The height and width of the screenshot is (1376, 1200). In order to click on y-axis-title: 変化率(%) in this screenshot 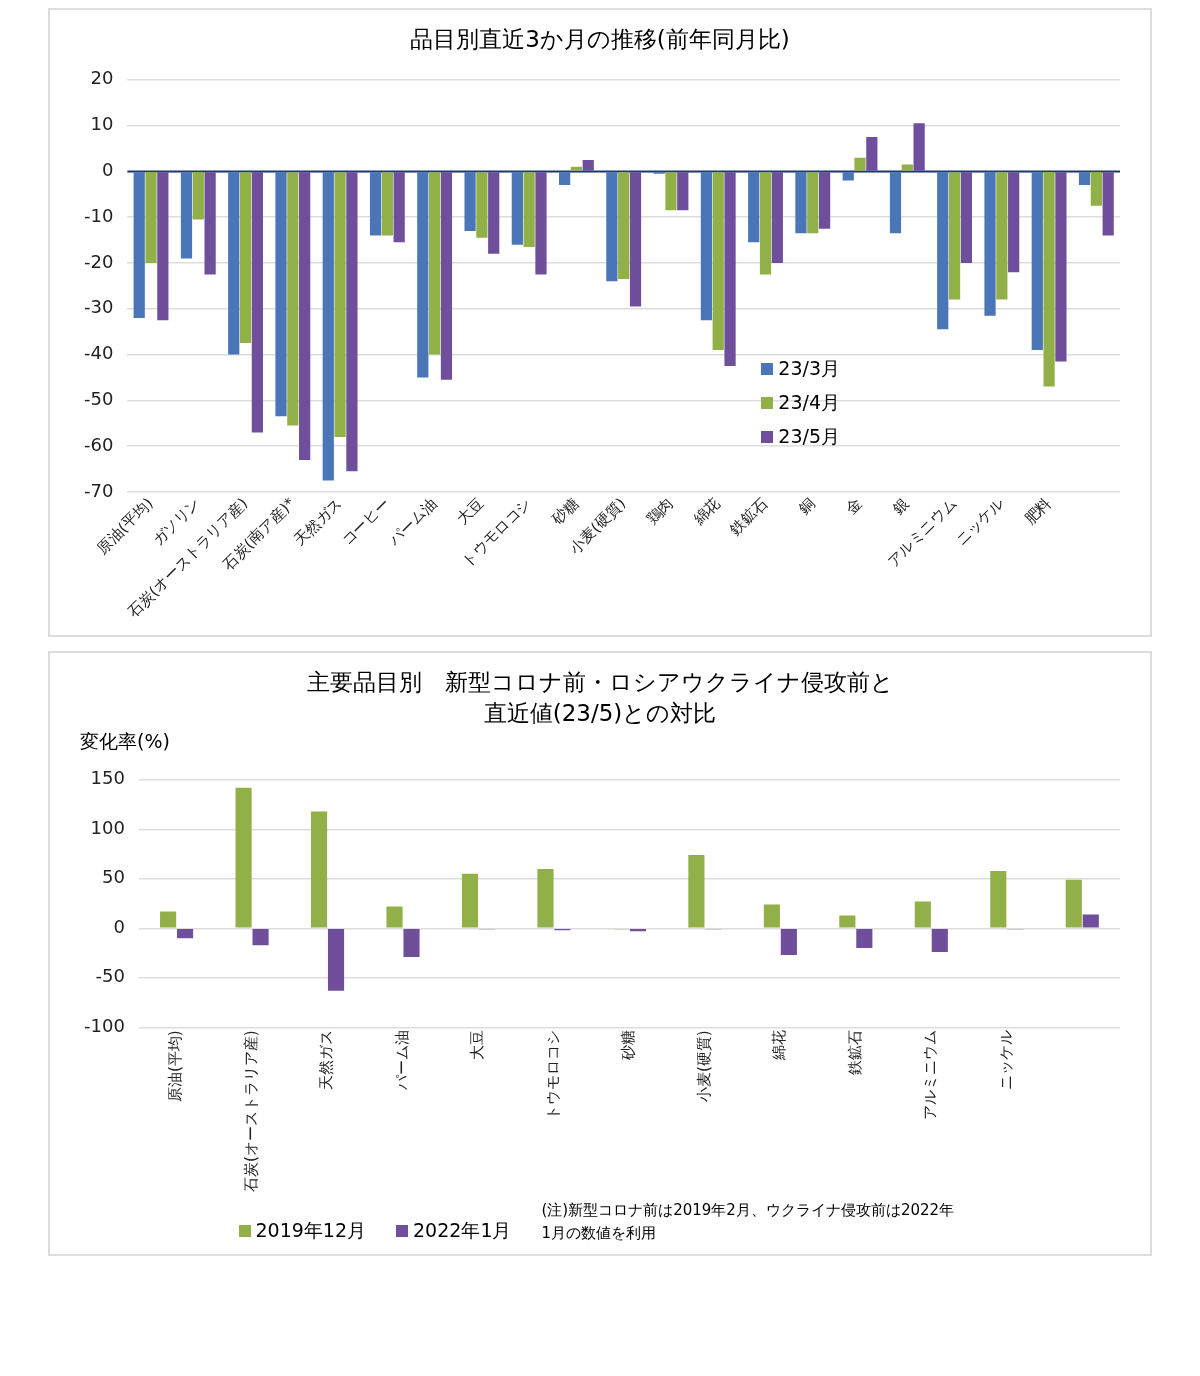, I will do `click(125, 742)`.